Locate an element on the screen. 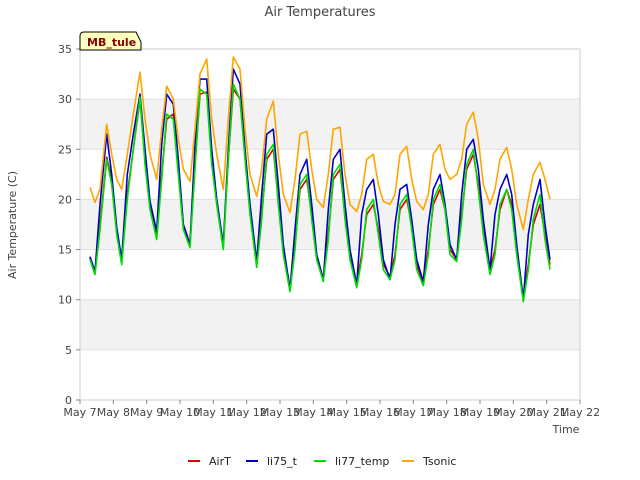 The height and width of the screenshot is (480, 640). site-tag-box is located at coordinates (110, 41).